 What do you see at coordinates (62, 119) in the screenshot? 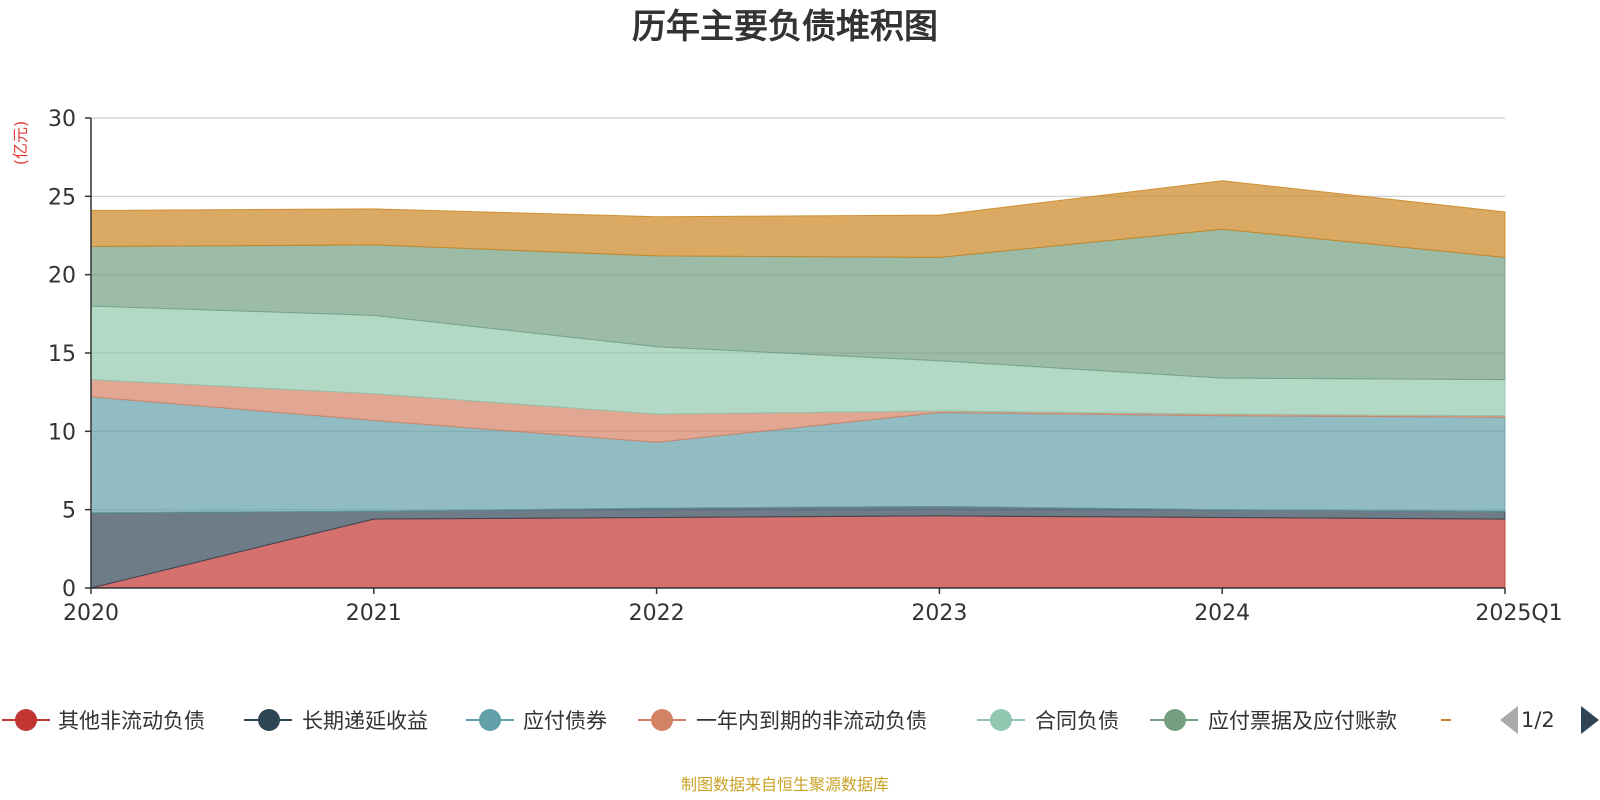
I see `y-tick-label: 30` at bounding box center [62, 119].